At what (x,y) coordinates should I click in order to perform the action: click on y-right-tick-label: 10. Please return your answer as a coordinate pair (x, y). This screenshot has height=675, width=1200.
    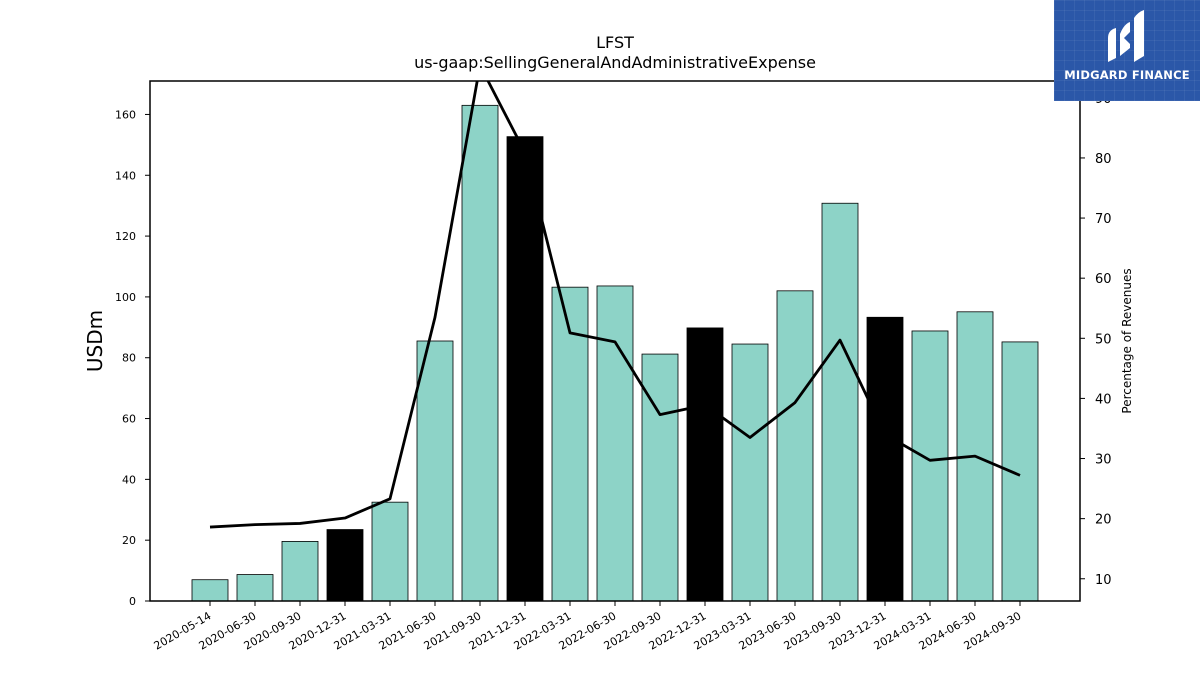
    Looking at the image, I should click on (1103, 580).